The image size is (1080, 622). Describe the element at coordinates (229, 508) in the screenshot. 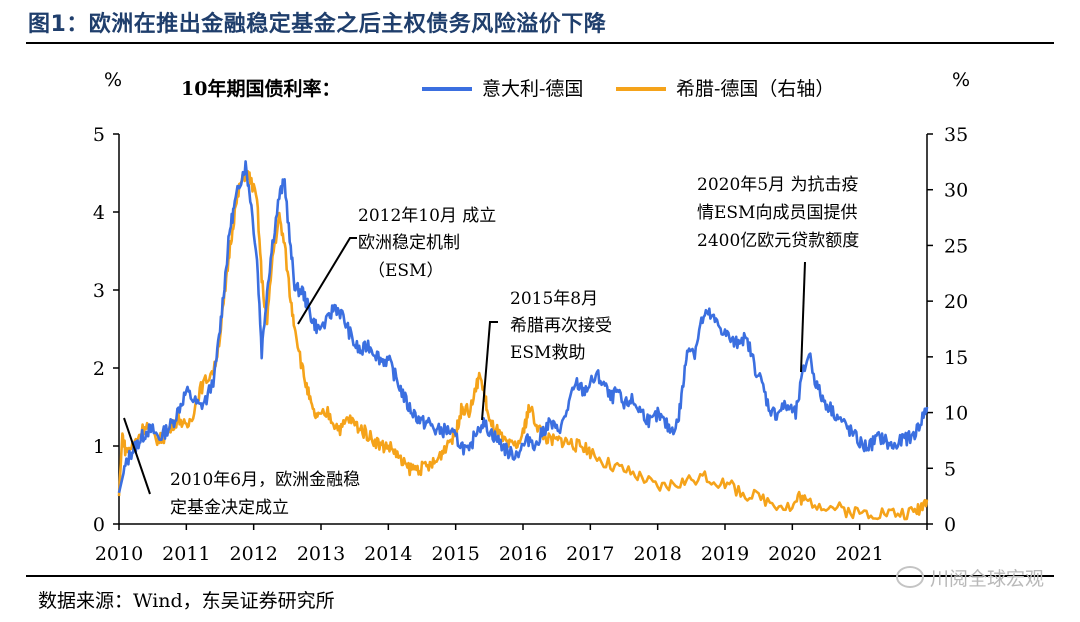

I see `annotation-2010-line2: 定基金决定成立` at that location.